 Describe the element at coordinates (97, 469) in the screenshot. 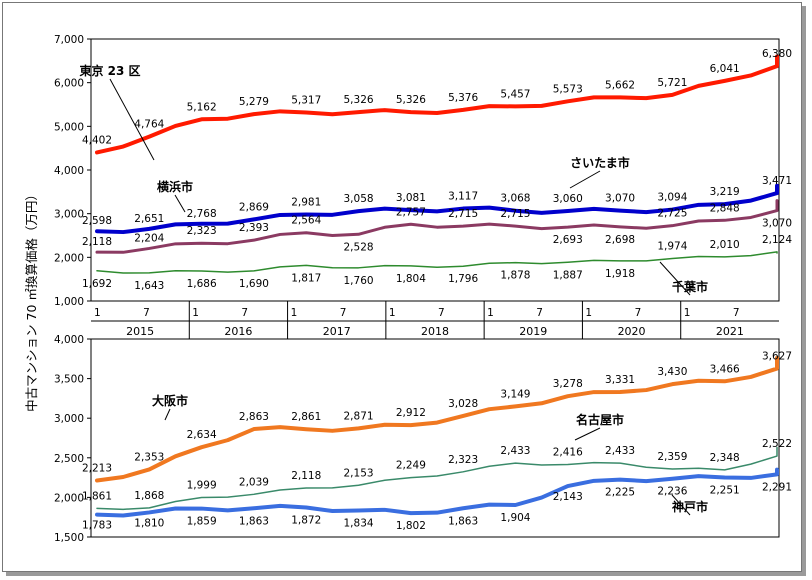

I see `data-label: 2,213` at that location.